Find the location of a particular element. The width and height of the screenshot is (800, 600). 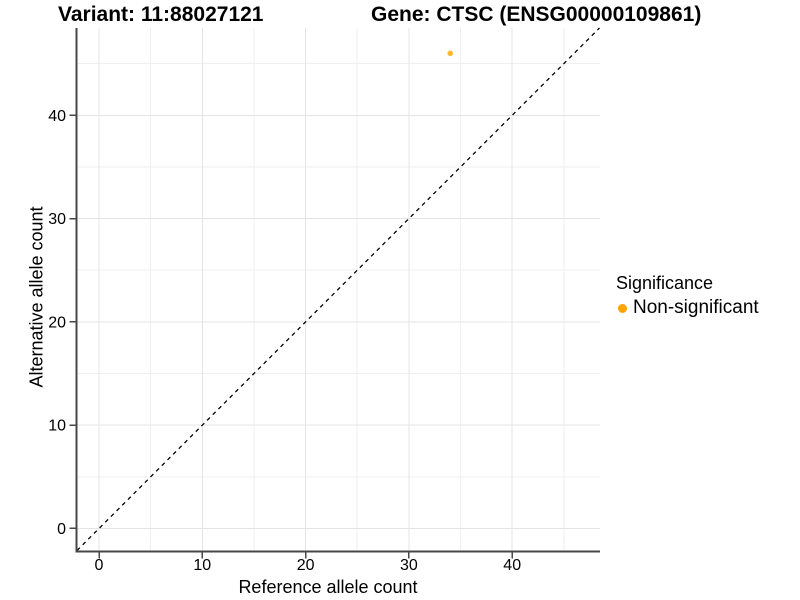

legend: Significance Non-significant is located at coordinates (687, 295).